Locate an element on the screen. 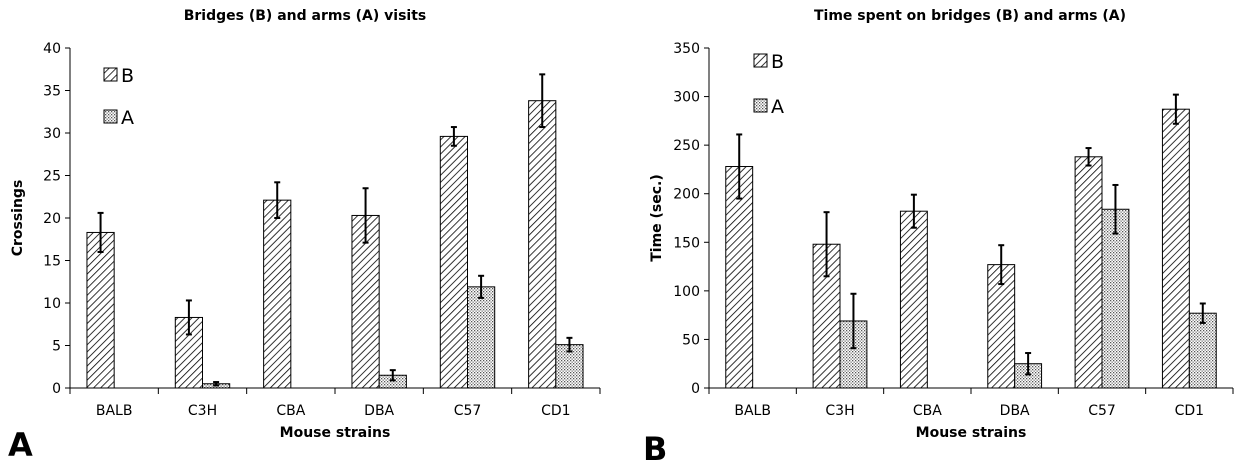 The width and height of the screenshot is (1239, 461). y-tick-label: 25 is located at coordinates (52, 177).